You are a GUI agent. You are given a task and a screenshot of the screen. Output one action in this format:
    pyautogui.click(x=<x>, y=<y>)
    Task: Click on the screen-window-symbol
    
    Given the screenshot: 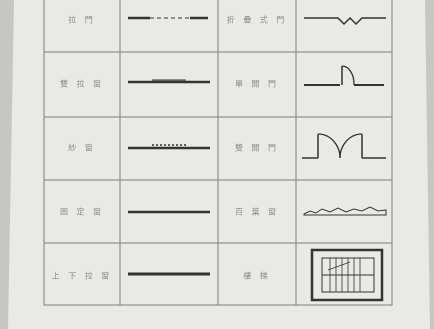 What is the action you would take?
    pyautogui.click(x=169, y=147)
    